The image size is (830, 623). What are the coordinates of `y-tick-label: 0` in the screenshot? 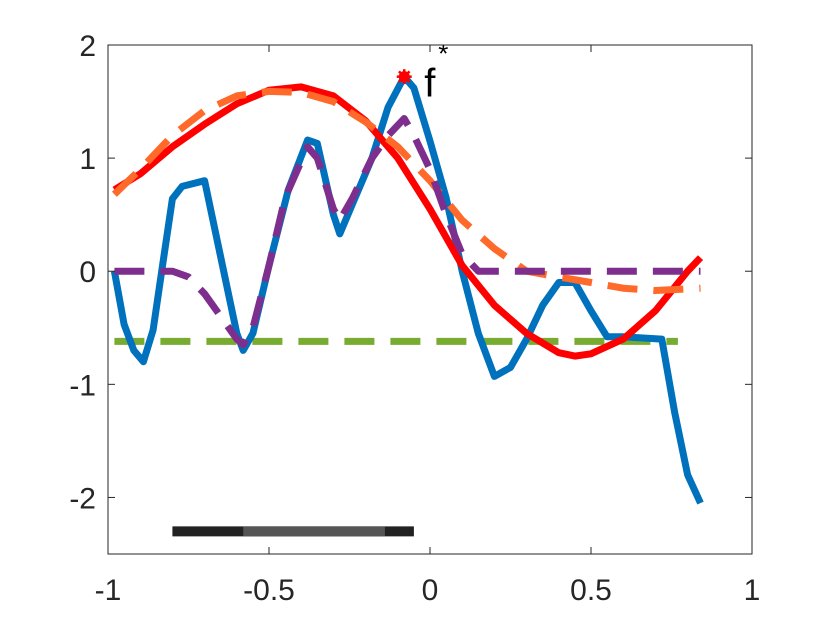 It's located at (87, 272).